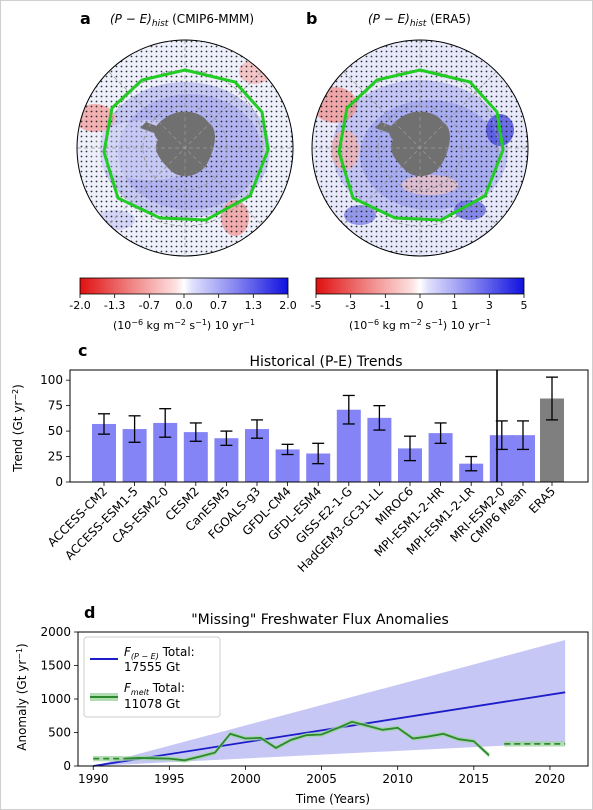 The image size is (593, 810). What do you see at coordinates (89, 612) in the screenshot?
I see `panel-letter-d: d` at bounding box center [89, 612].